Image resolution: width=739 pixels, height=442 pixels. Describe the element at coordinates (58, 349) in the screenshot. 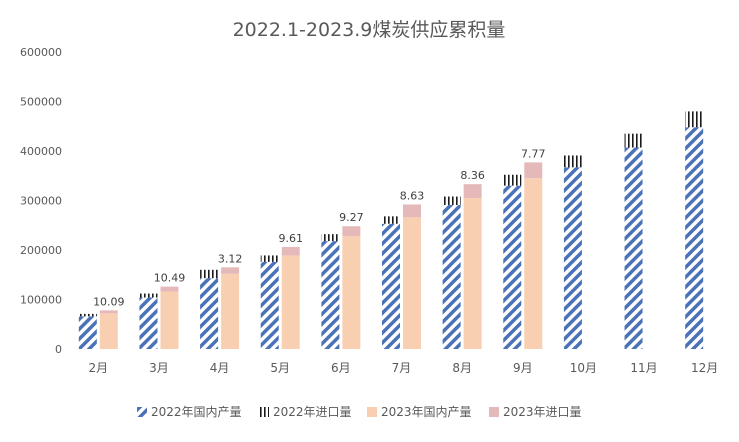

I see `y-tick-label: 0` at that location.